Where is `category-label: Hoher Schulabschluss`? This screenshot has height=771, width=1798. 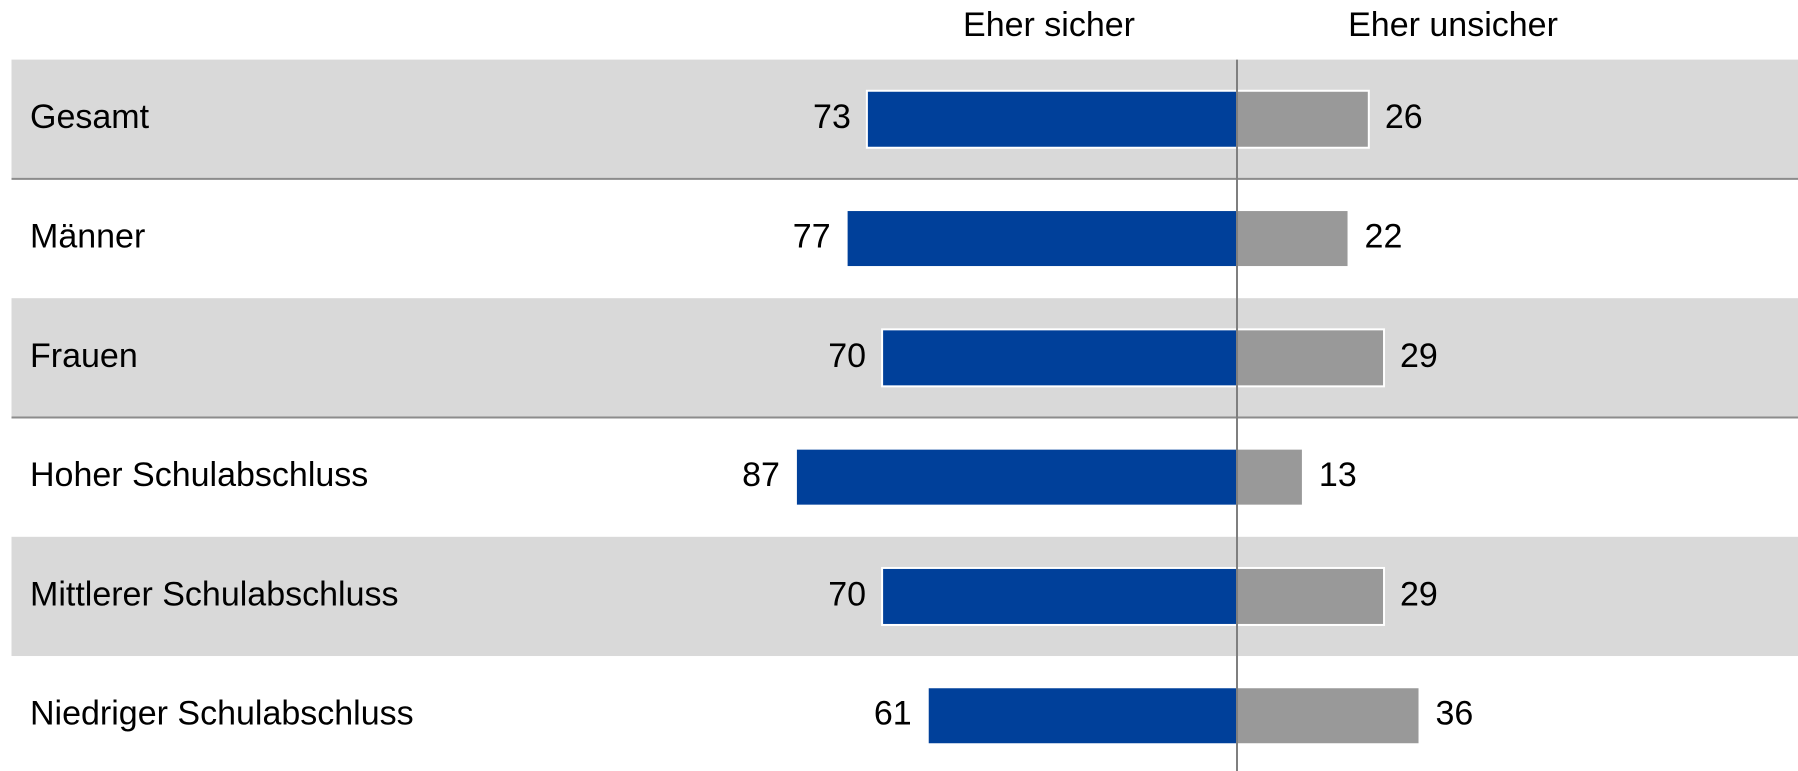
category-label: Hoher Schulabschluss is located at coordinates (199, 475).